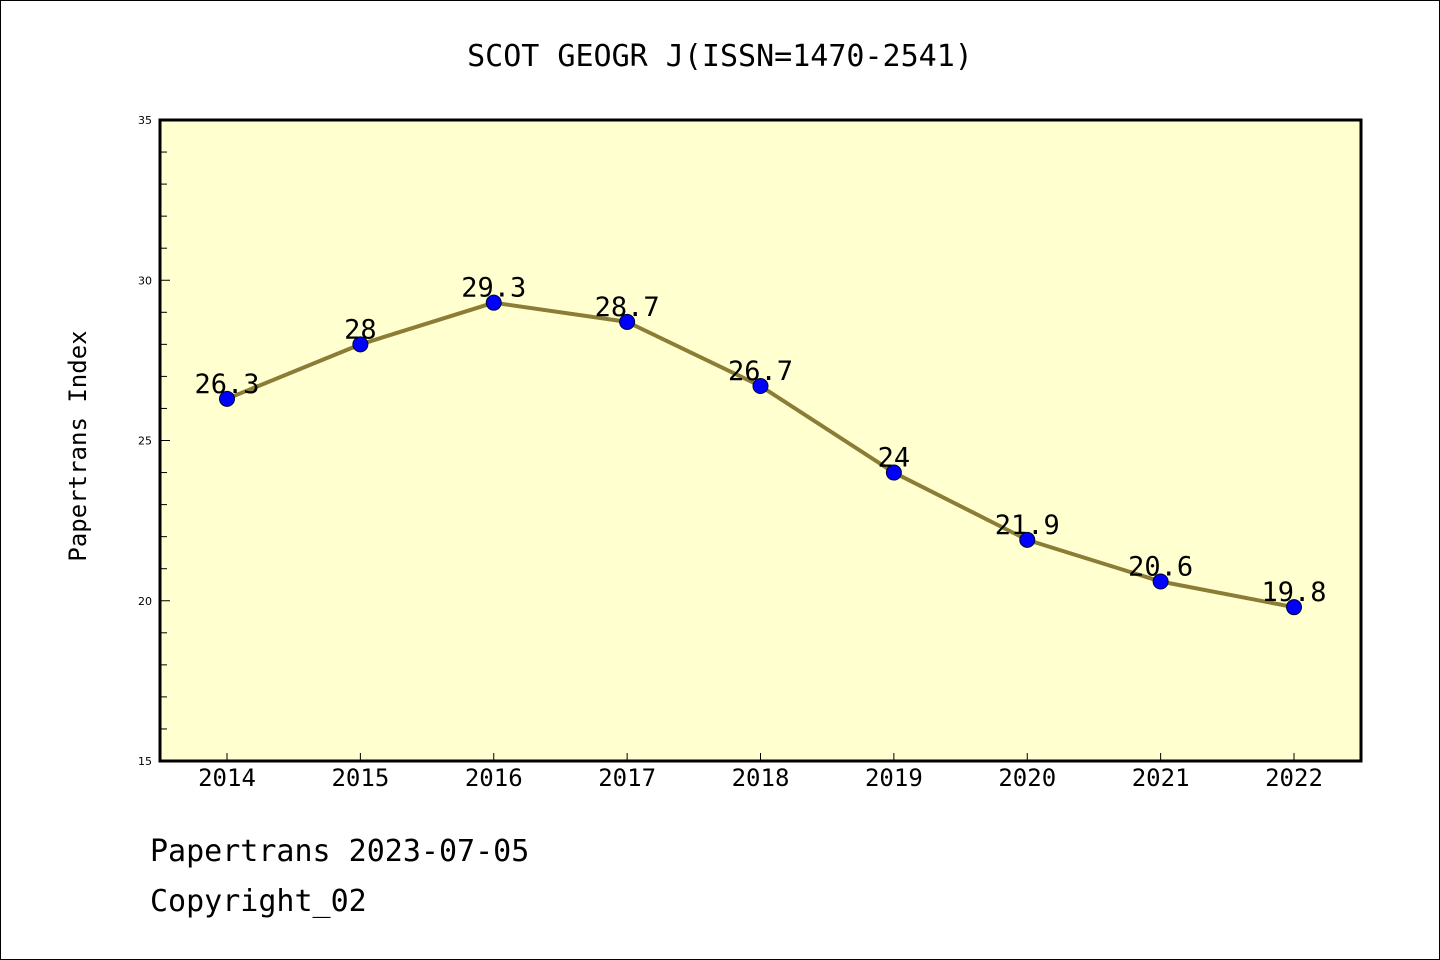 This screenshot has height=960, width=1440. What do you see at coordinates (1160, 567) in the screenshot?
I see `data-label: 20.6` at bounding box center [1160, 567].